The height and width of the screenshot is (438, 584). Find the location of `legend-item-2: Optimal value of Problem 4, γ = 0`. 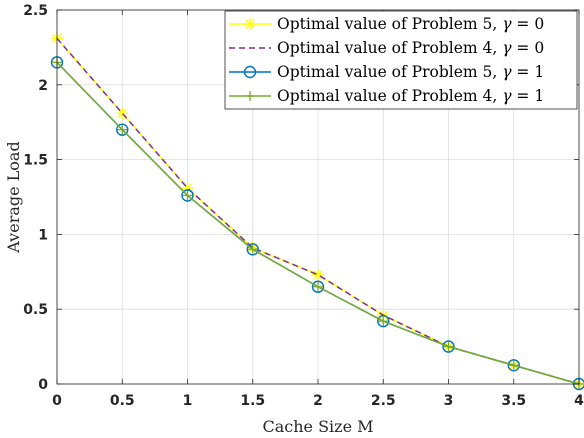

legend-item-2: Optimal value of Problem 4, γ = 0 is located at coordinates (386, 48).